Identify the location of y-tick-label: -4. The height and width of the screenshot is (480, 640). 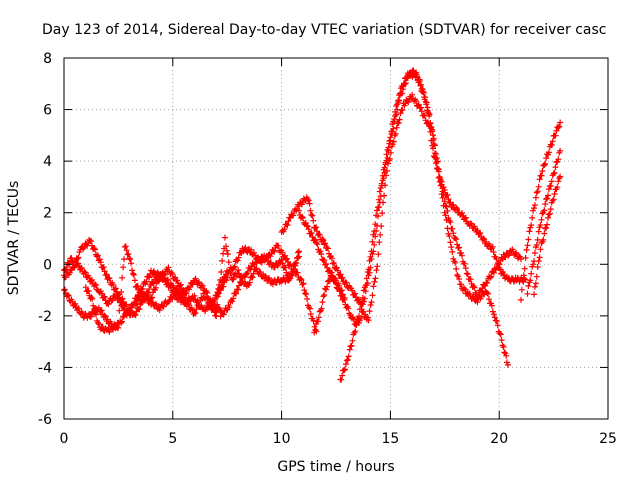
(45, 368).